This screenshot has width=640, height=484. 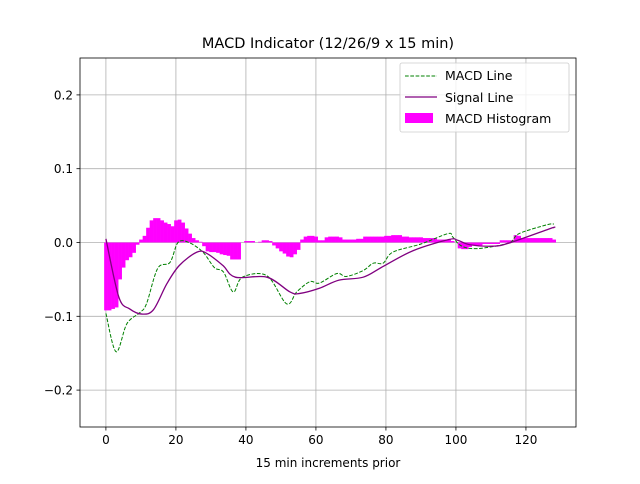 I want to click on x-tick-label: 80, so click(x=385, y=440).